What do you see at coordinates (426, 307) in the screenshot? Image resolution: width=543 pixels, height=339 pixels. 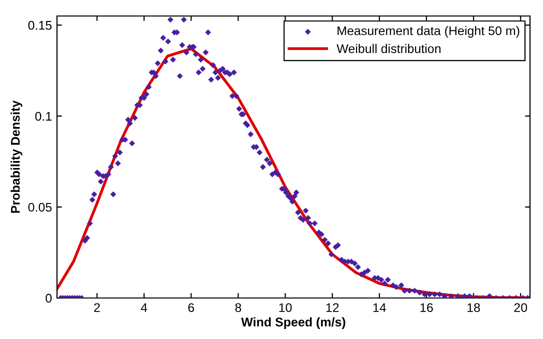 I see `x-tick-label: 16` at bounding box center [426, 307].